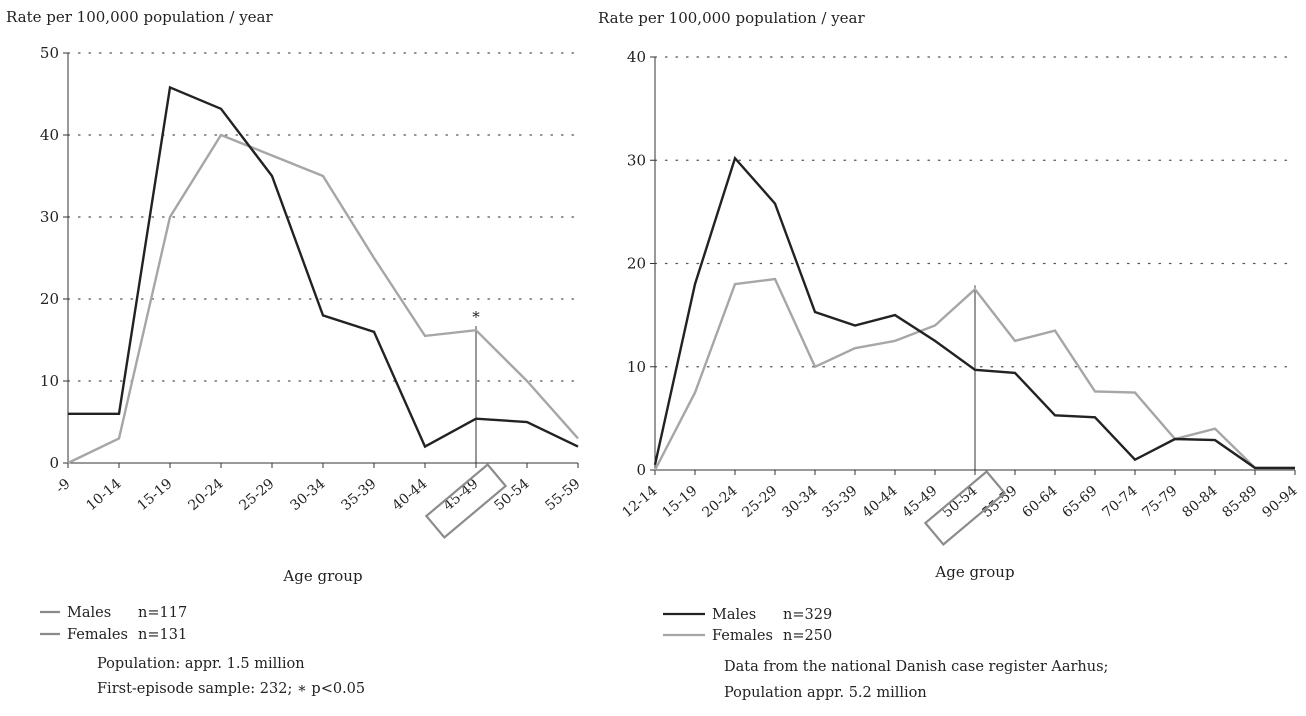 This screenshot has width=1306, height=716. I want to click on x-tick-label: 70-74, so click(1119, 502).